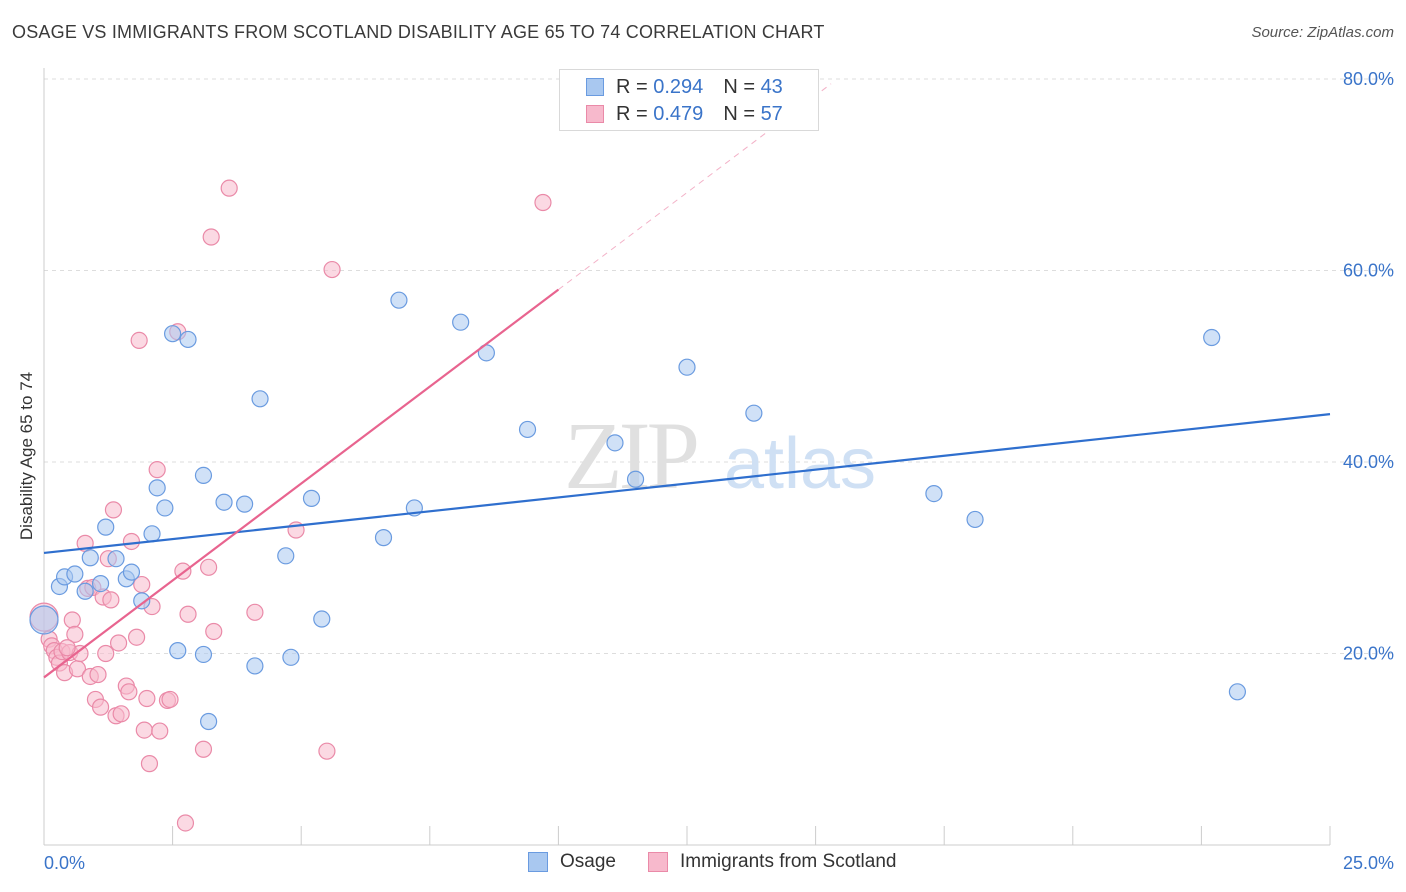 This screenshot has width=1406, height=892. What do you see at coordinates (595, 87) in the screenshot?
I see `osage-swatch` at bounding box center [595, 87].